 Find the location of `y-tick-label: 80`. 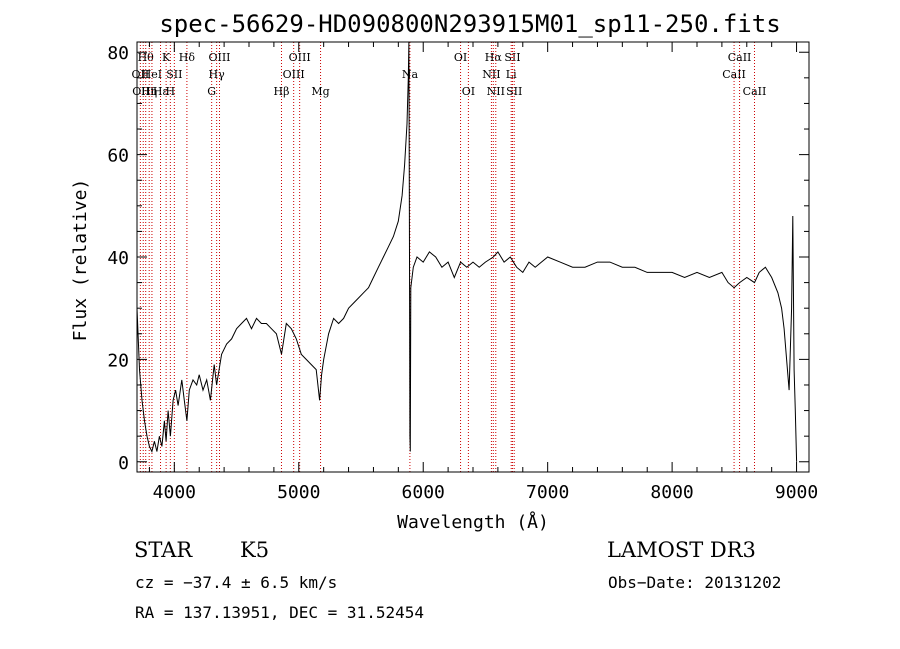

y-tick-label: 80 is located at coordinates (118, 53).